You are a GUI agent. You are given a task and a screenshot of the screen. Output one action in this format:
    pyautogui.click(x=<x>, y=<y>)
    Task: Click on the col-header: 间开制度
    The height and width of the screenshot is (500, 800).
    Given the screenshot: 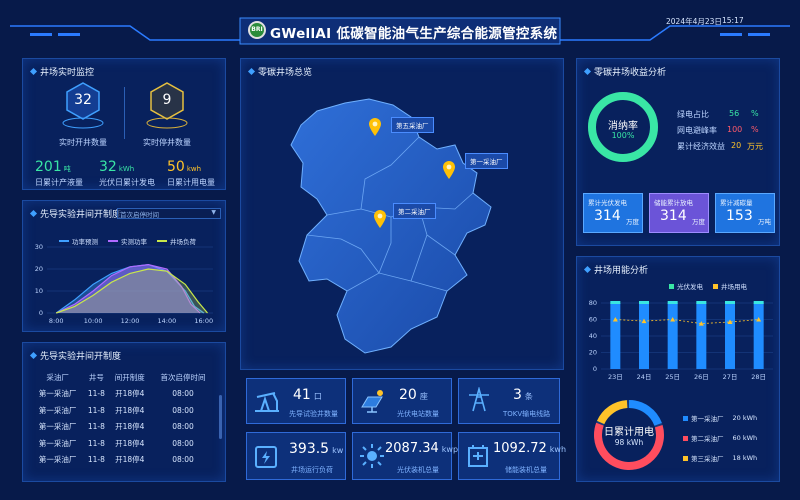 What is the action you would take?
    pyautogui.click(x=129, y=377)
    